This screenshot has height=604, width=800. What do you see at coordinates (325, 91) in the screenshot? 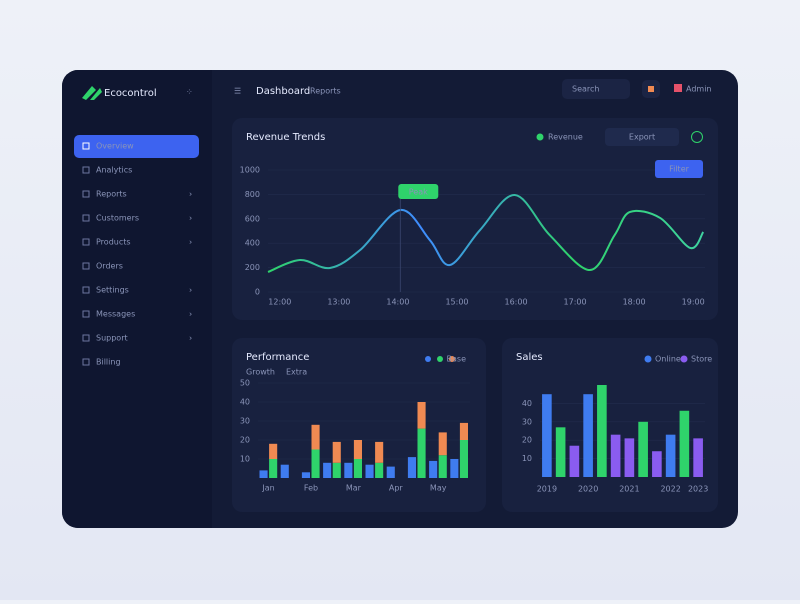
I see `tab: Reports` at bounding box center [325, 91].